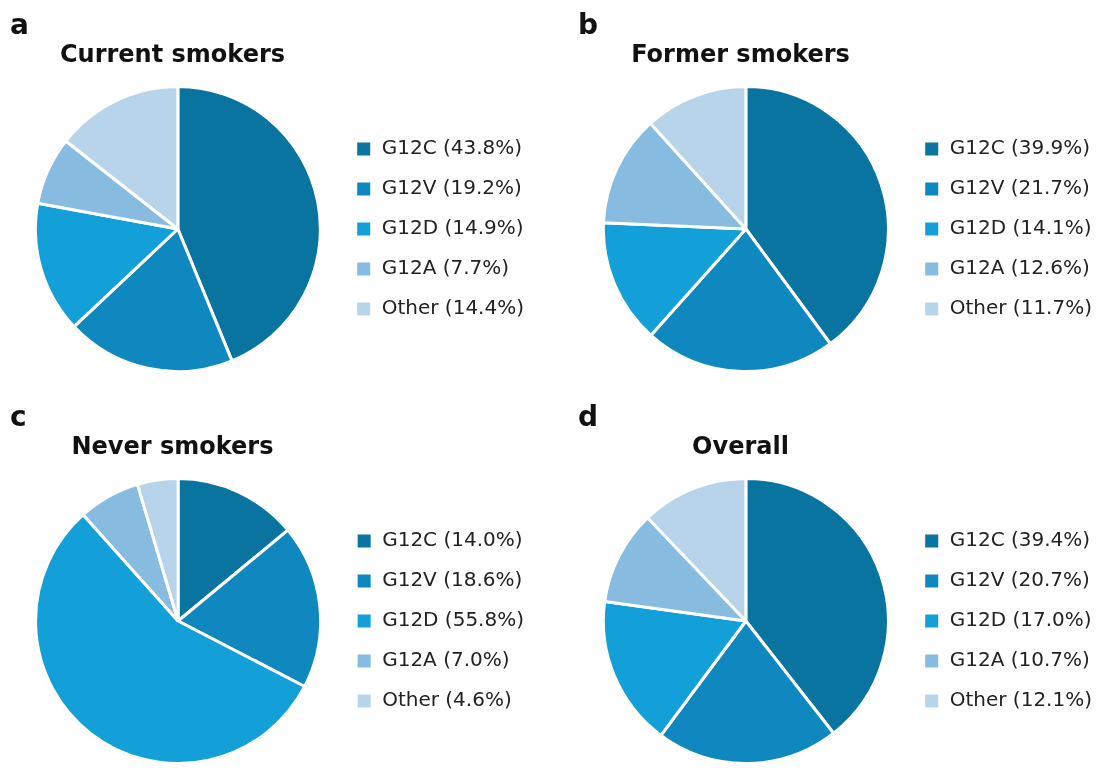 The width and height of the screenshot is (1106, 774). What do you see at coordinates (453, 619) in the screenshot?
I see `legend-label: G12D (55.8%)` at bounding box center [453, 619].